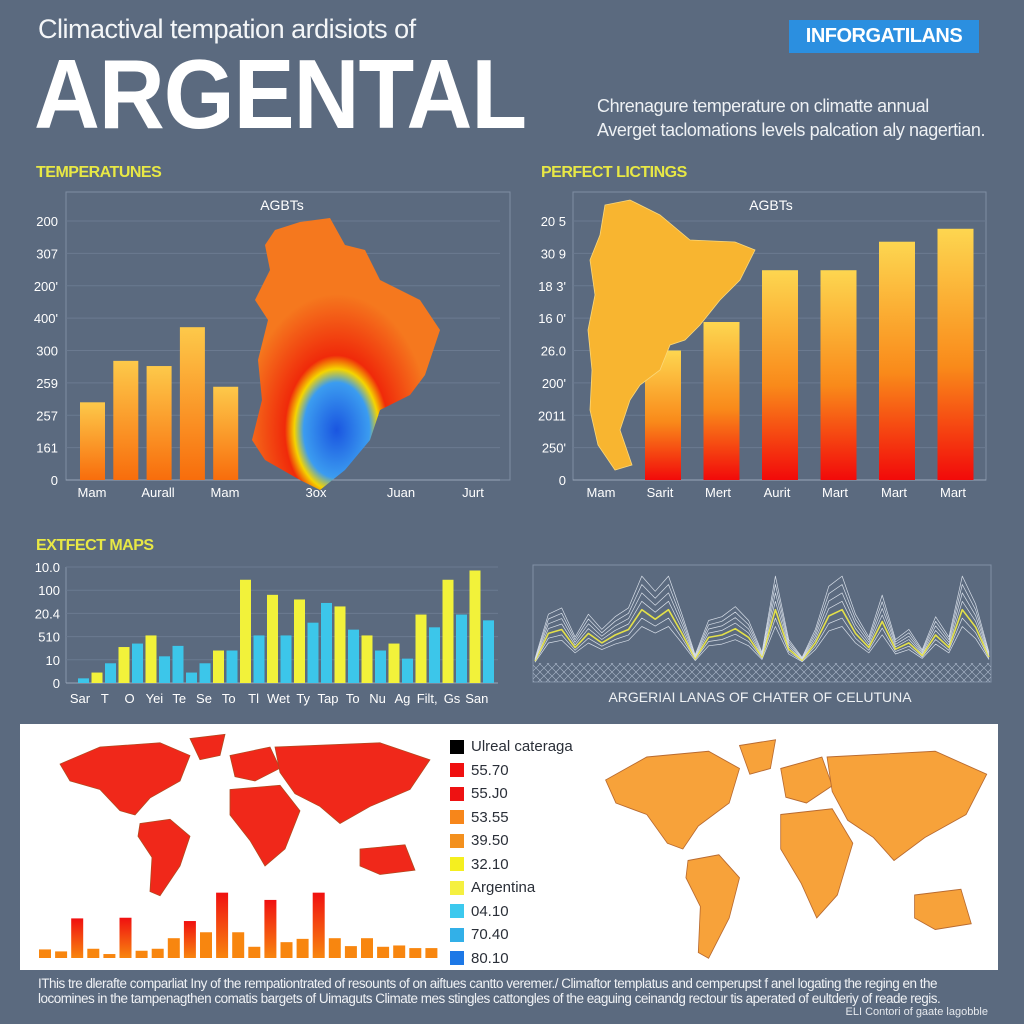 Image resolution: width=1024 pixels, height=1024 pixels. I want to click on x-tick-label: 3ox, so click(316, 492).